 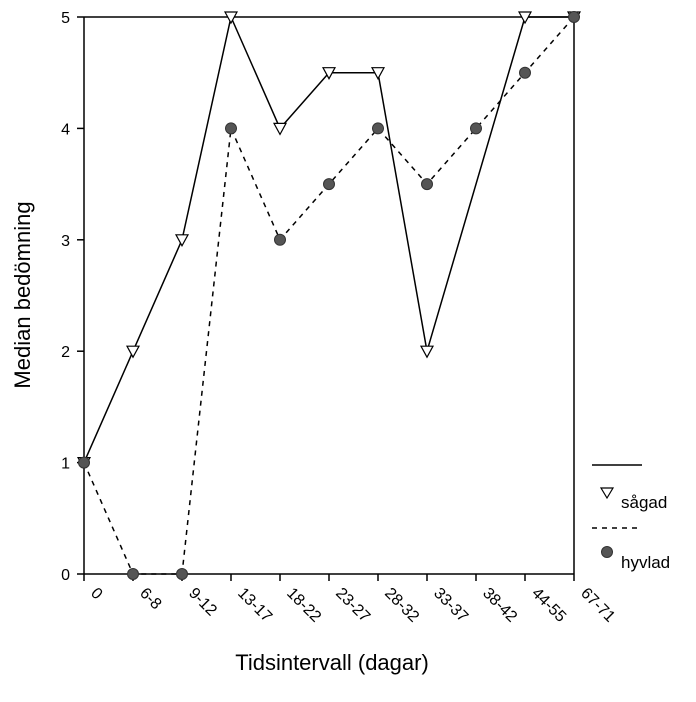 I want to click on x-tick-label: 28-32, so click(x=401, y=605).